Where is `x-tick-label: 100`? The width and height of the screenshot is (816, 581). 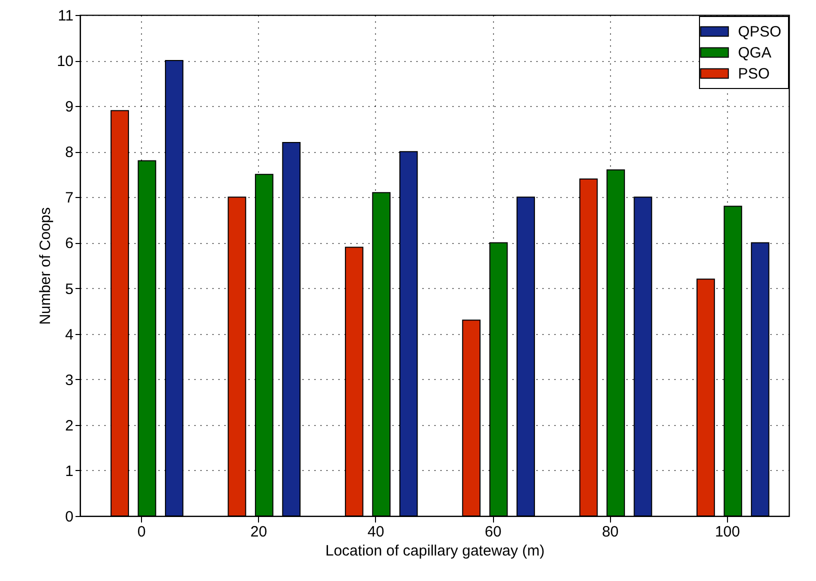
x-tick-label: 100 is located at coordinates (727, 532).